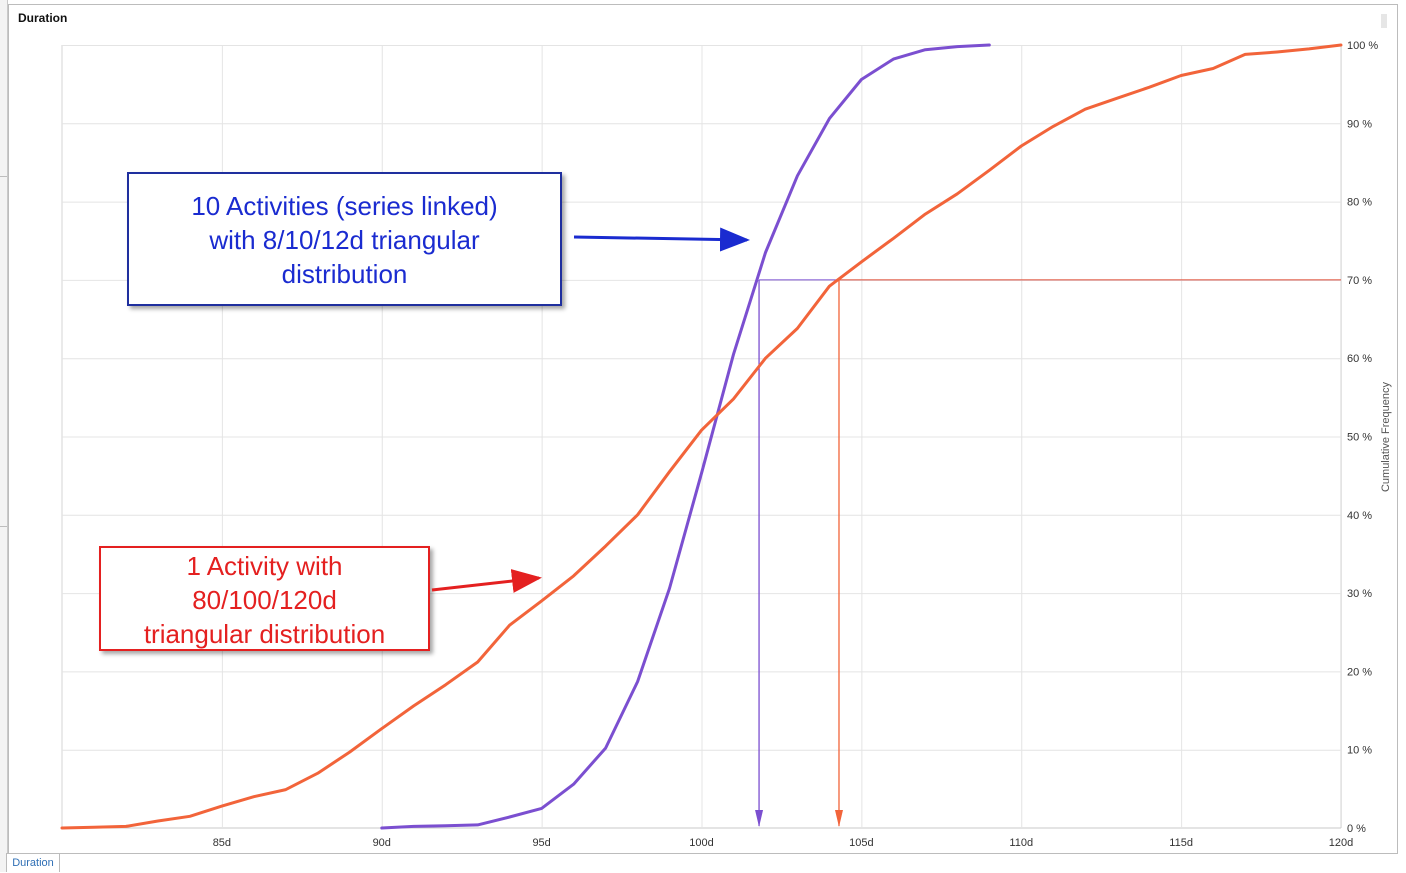 The width and height of the screenshot is (1406, 873). I want to click on annotation-line: distribution, so click(344, 274).